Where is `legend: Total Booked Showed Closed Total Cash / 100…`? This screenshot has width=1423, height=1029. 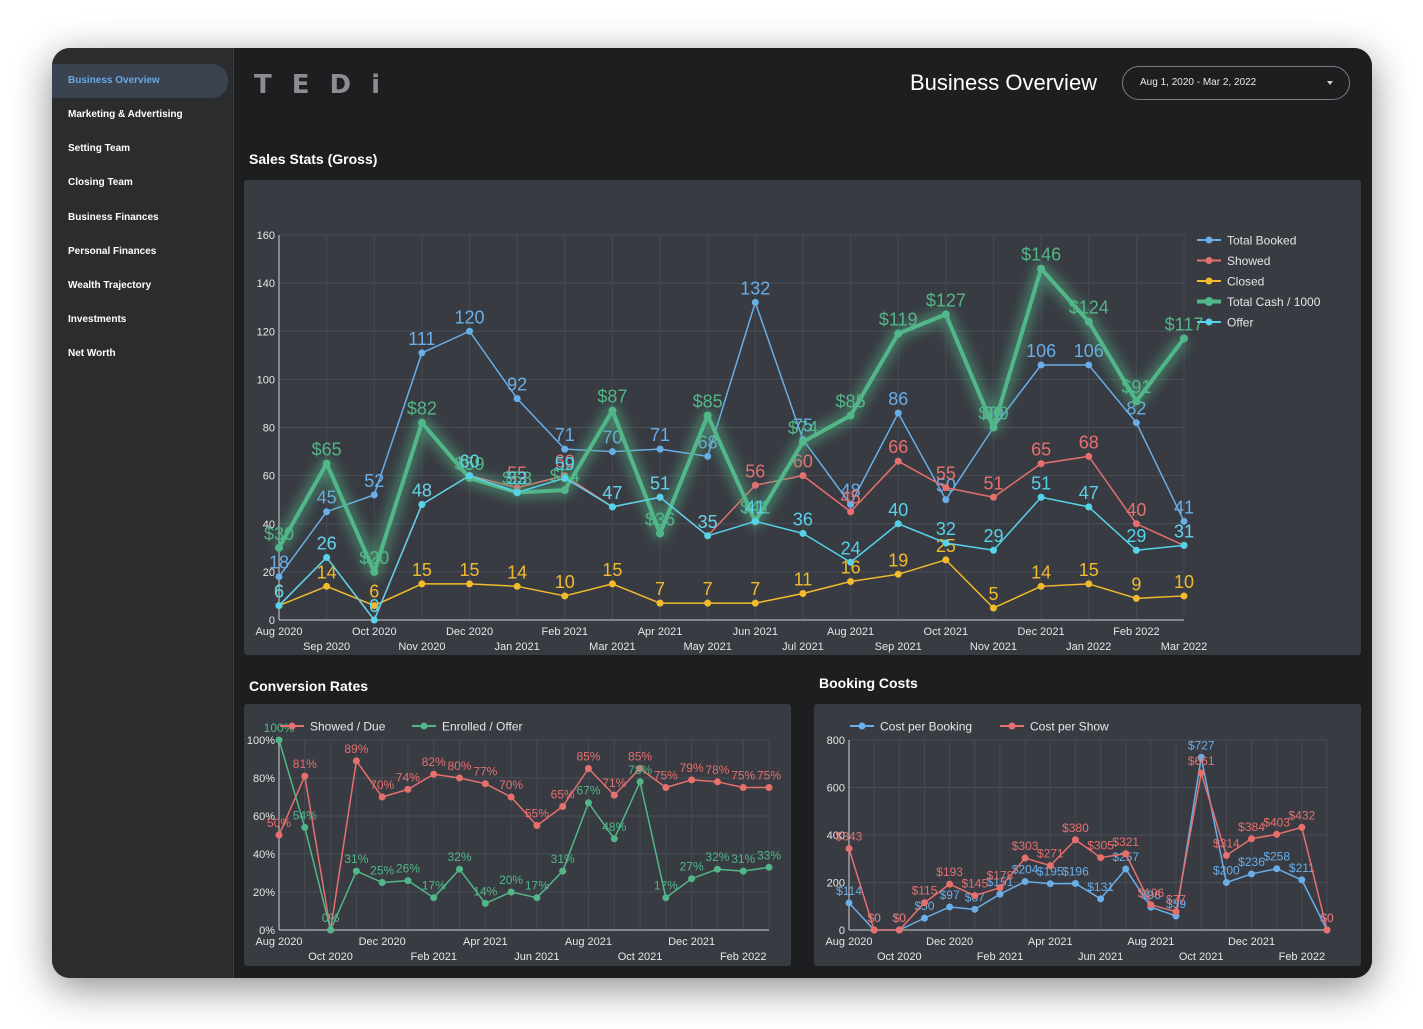 legend: Total Booked Showed Closed Total Cash / 100… is located at coordinates (1259, 282).